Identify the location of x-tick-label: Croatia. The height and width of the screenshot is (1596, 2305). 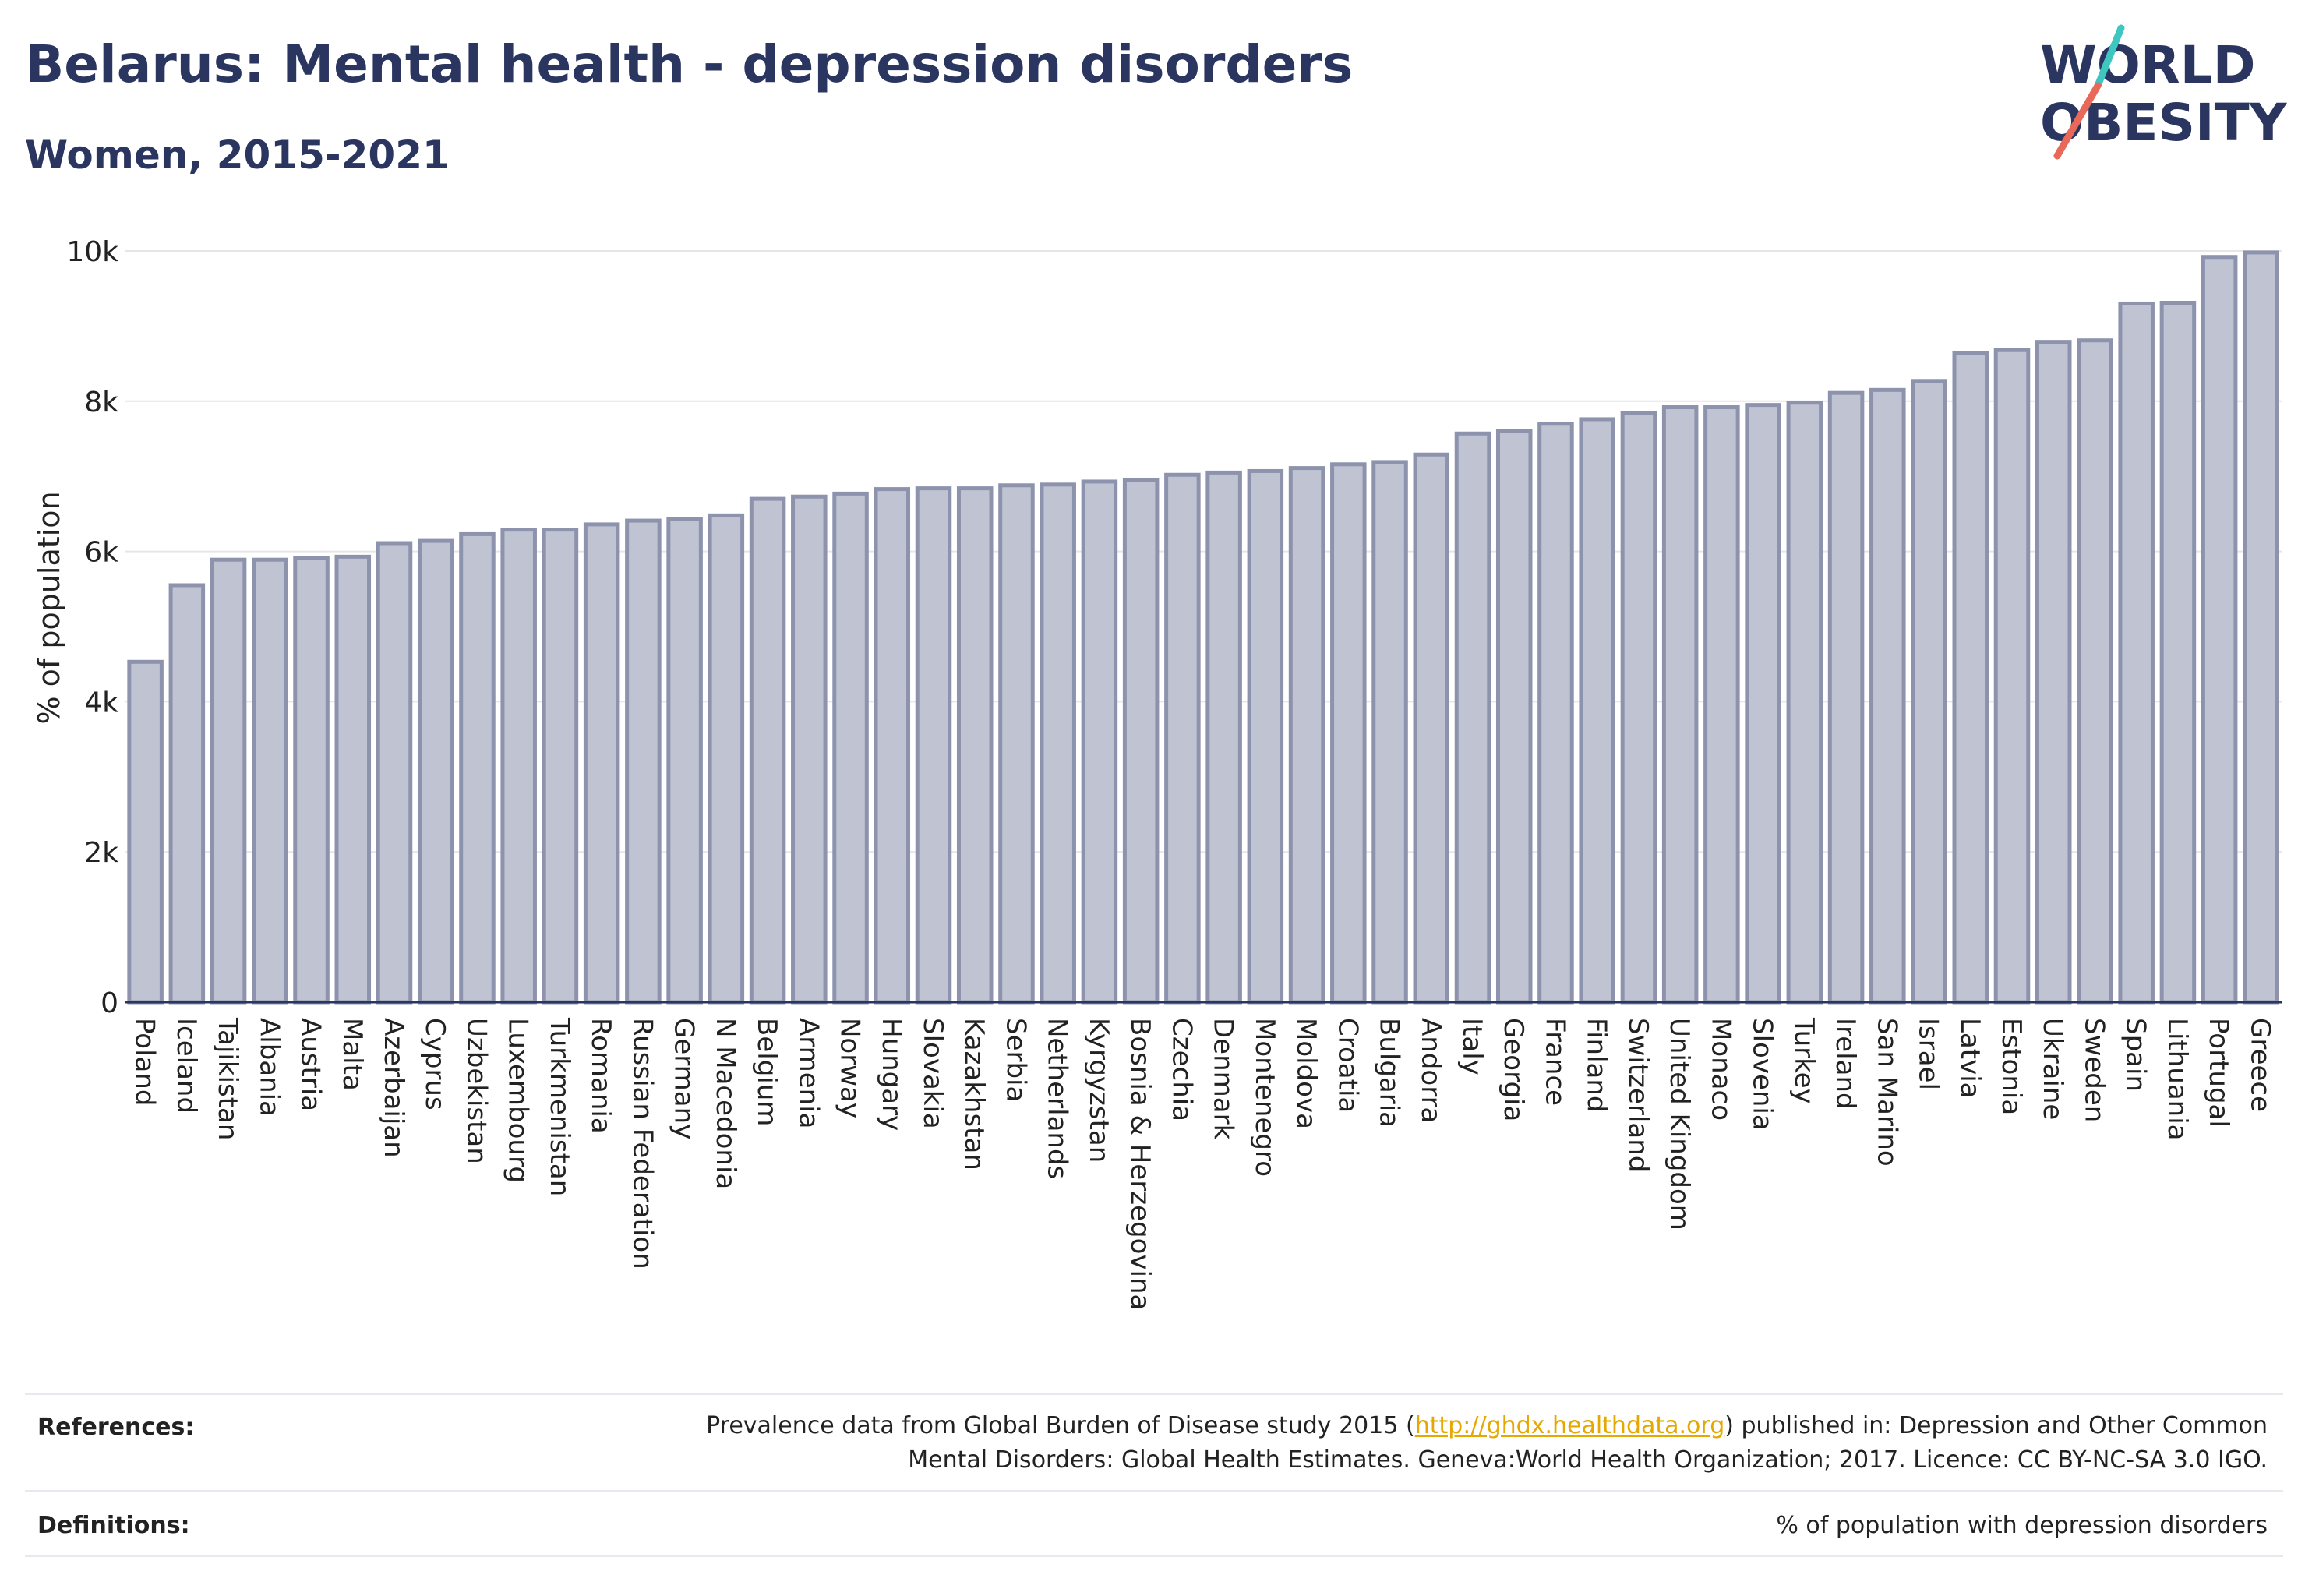
(1347, 1065).